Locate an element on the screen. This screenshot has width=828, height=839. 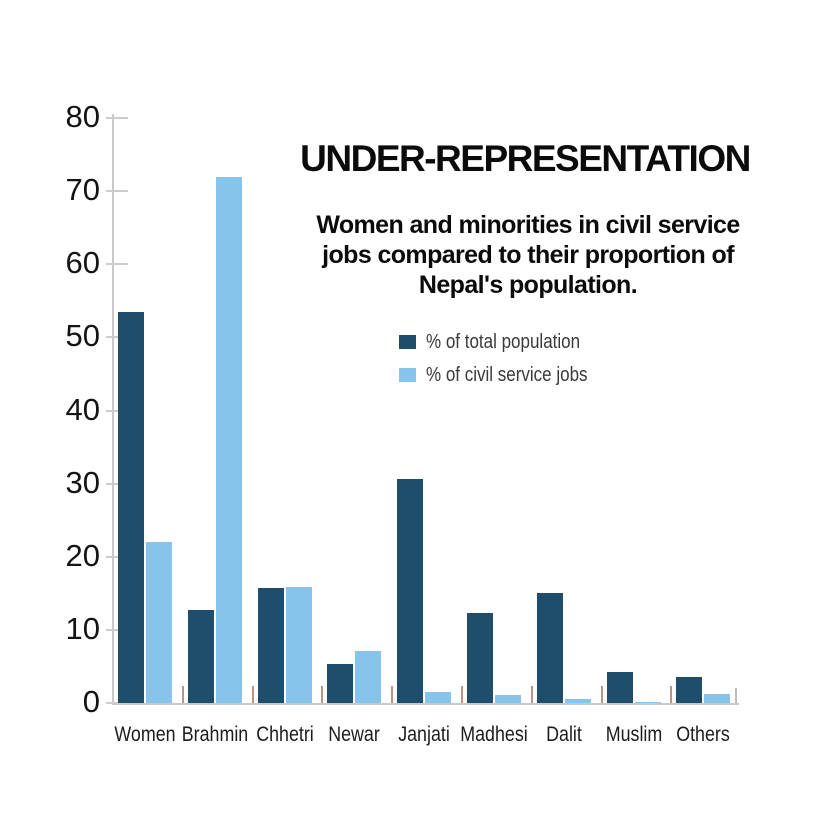
bar-population-dalit is located at coordinates (549, 648).